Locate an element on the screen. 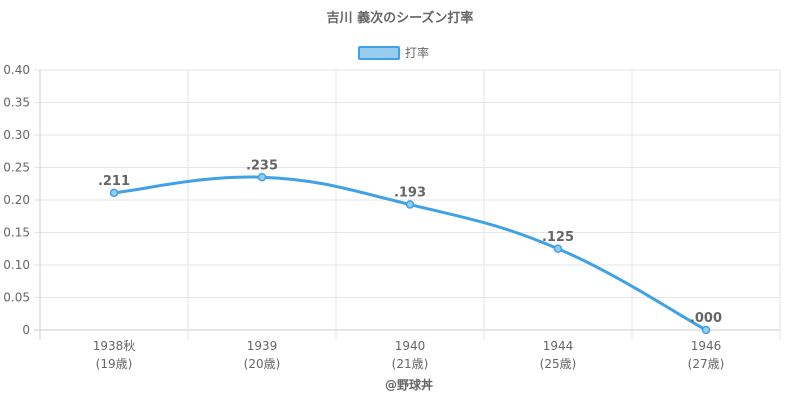 The height and width of the screenshot is (400, 800). chart-title: 吉川 義次のシーズン打率 is located at coordinates (400, 18).